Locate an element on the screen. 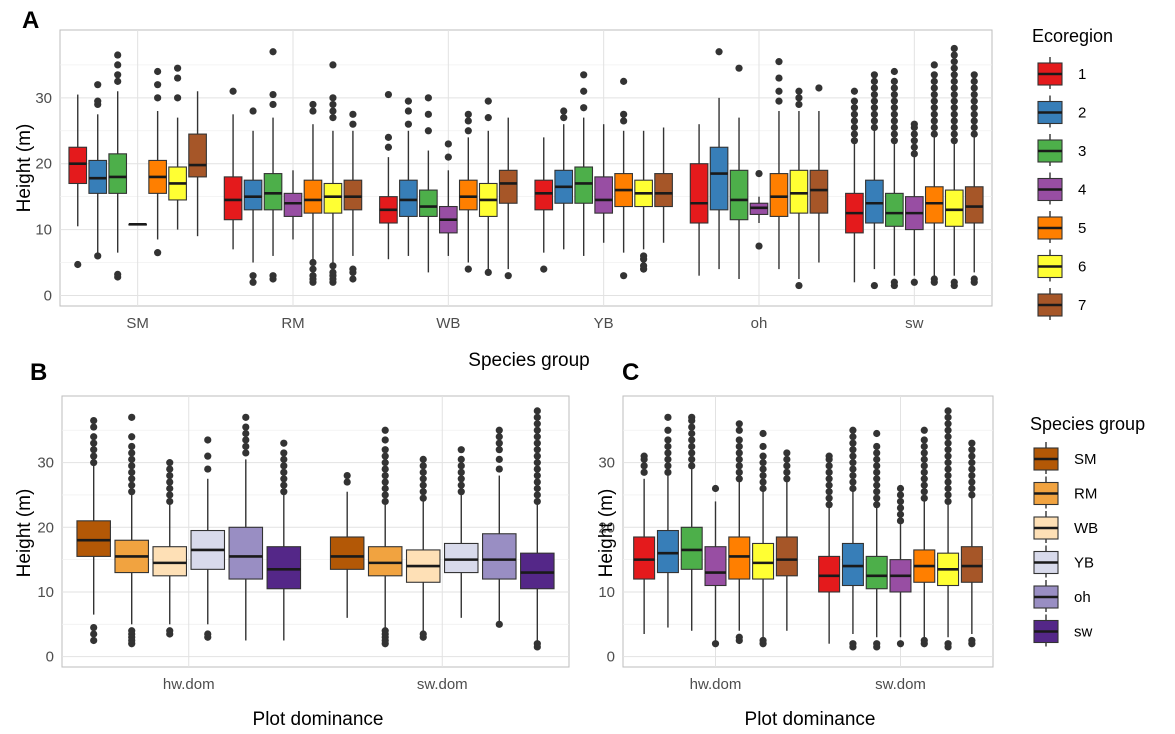  legend-label: oh is located at coordinates (1082, 597).